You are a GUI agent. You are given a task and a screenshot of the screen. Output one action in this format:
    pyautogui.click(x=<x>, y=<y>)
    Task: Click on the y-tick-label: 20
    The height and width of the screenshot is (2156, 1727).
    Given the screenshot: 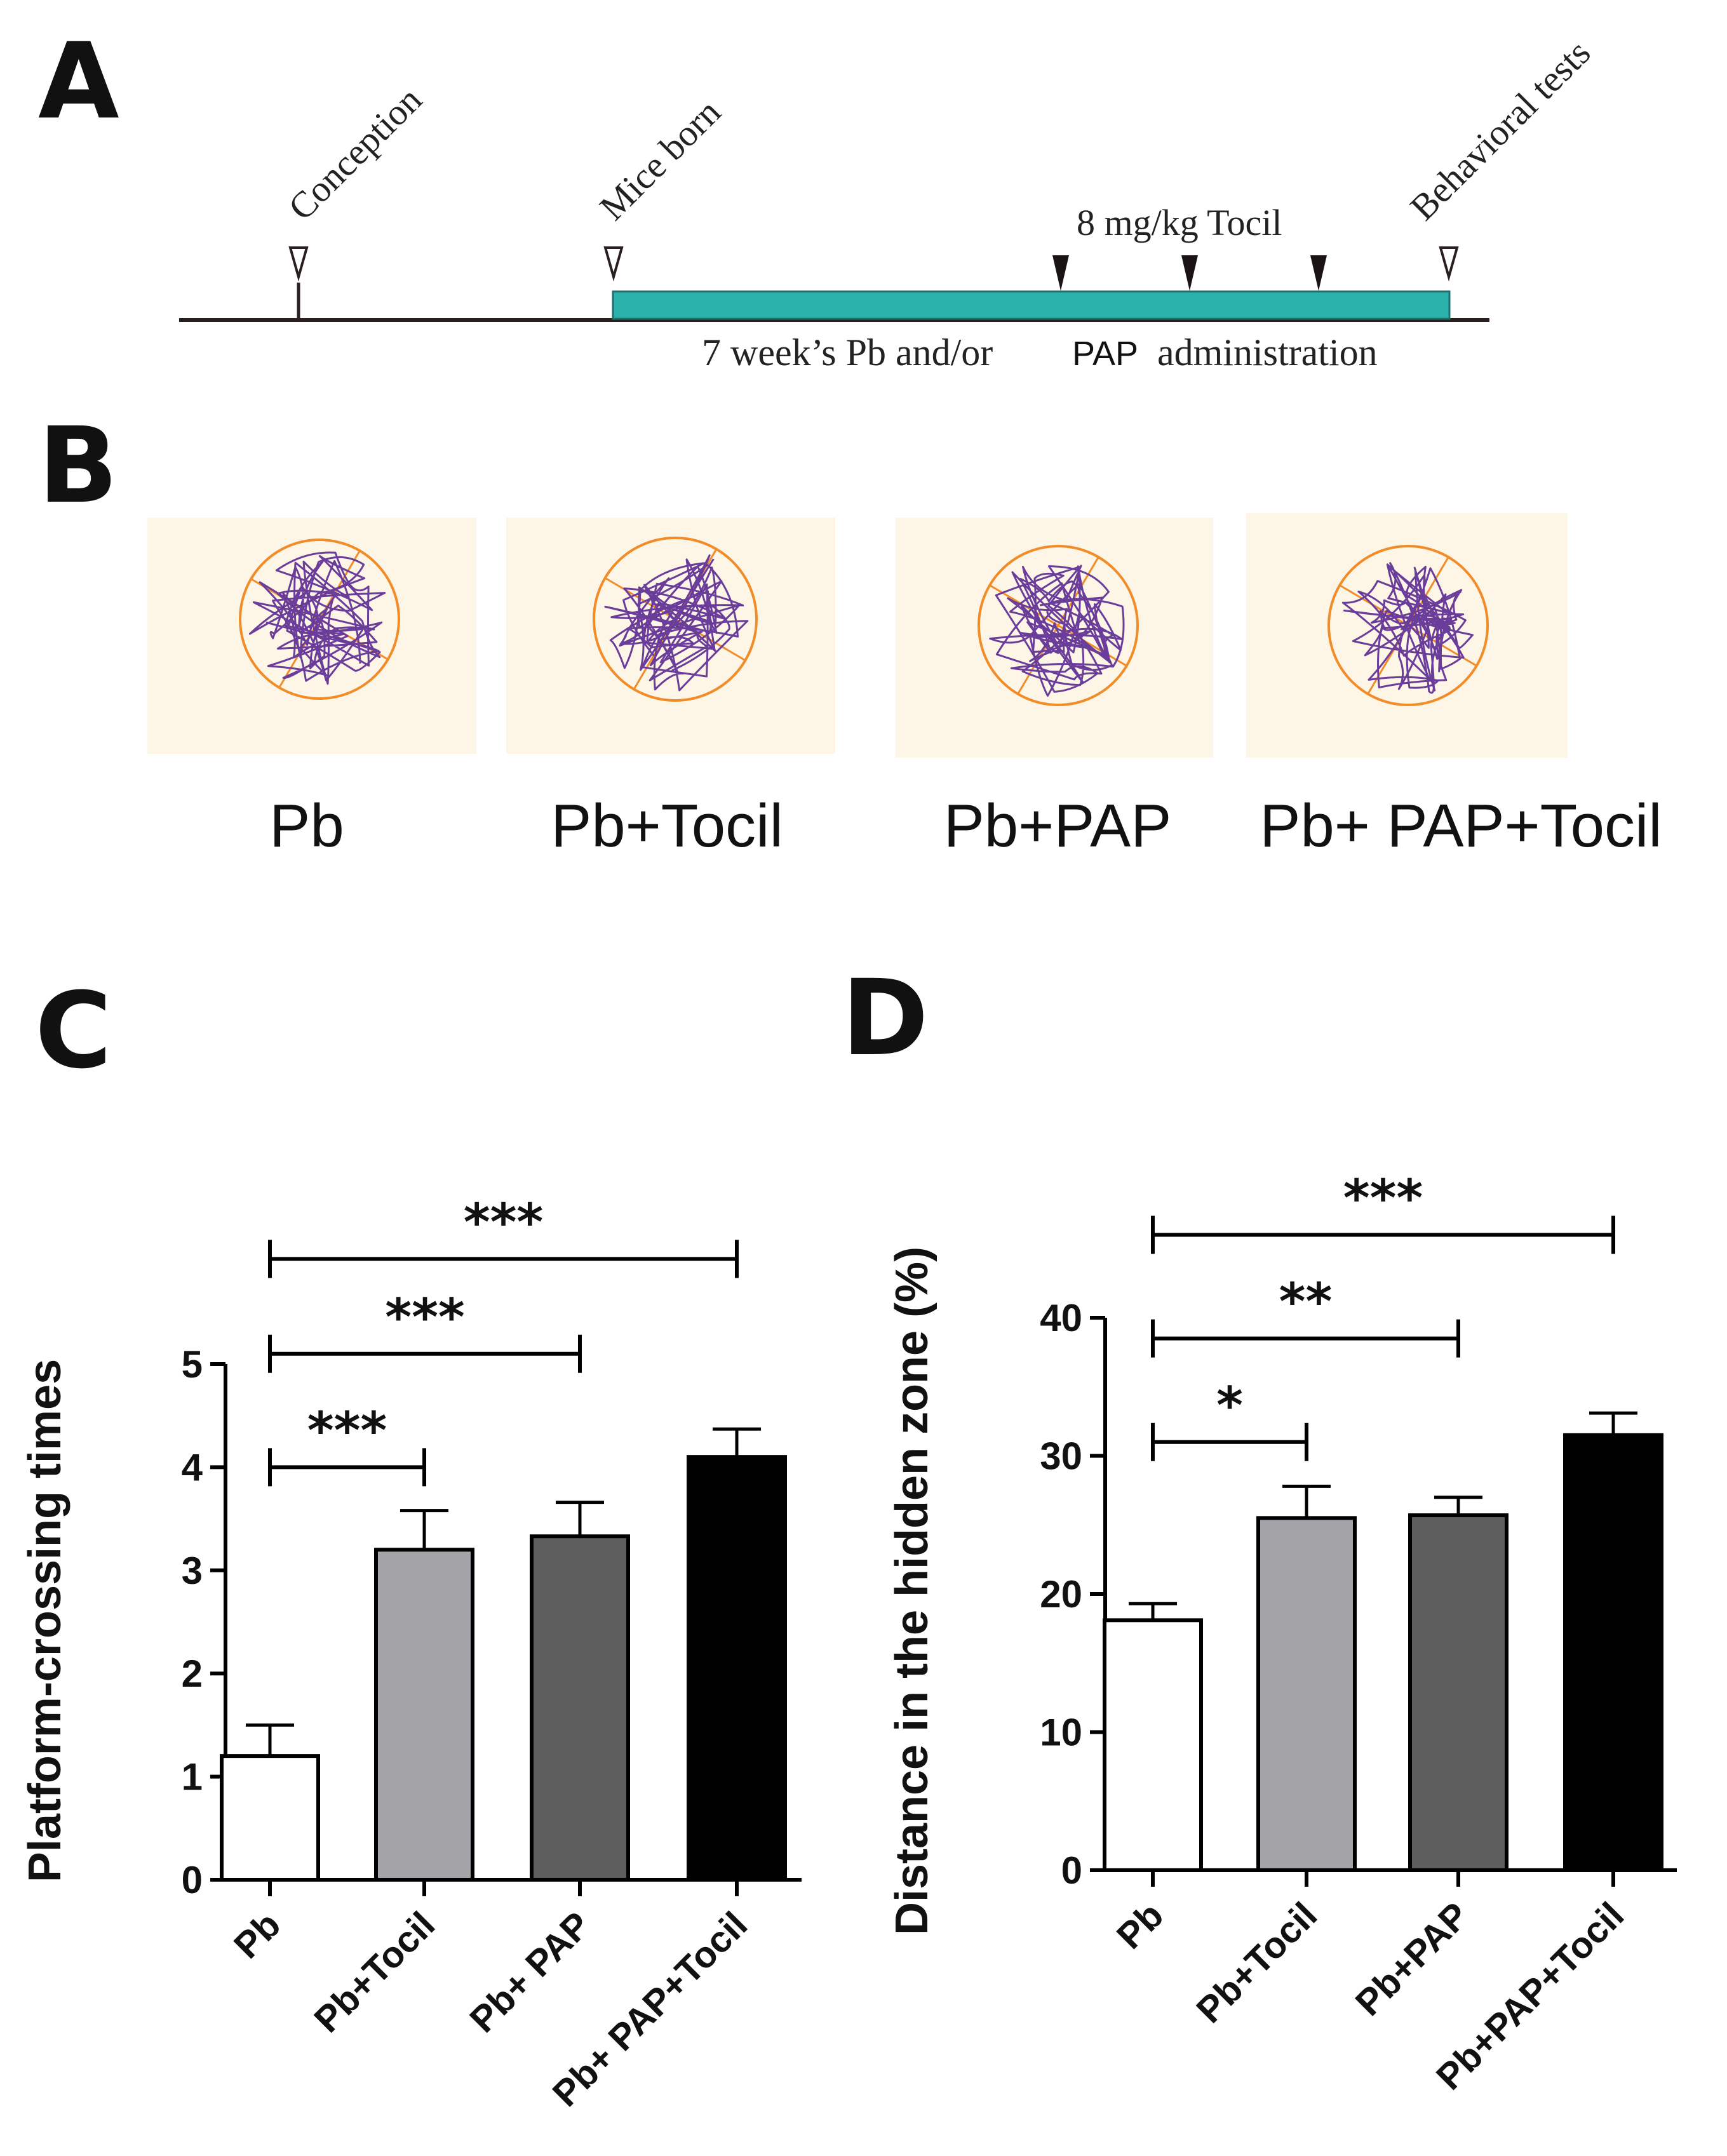 What is the action you would take?
    pyautogui.click(x=1061, y=1594)
    